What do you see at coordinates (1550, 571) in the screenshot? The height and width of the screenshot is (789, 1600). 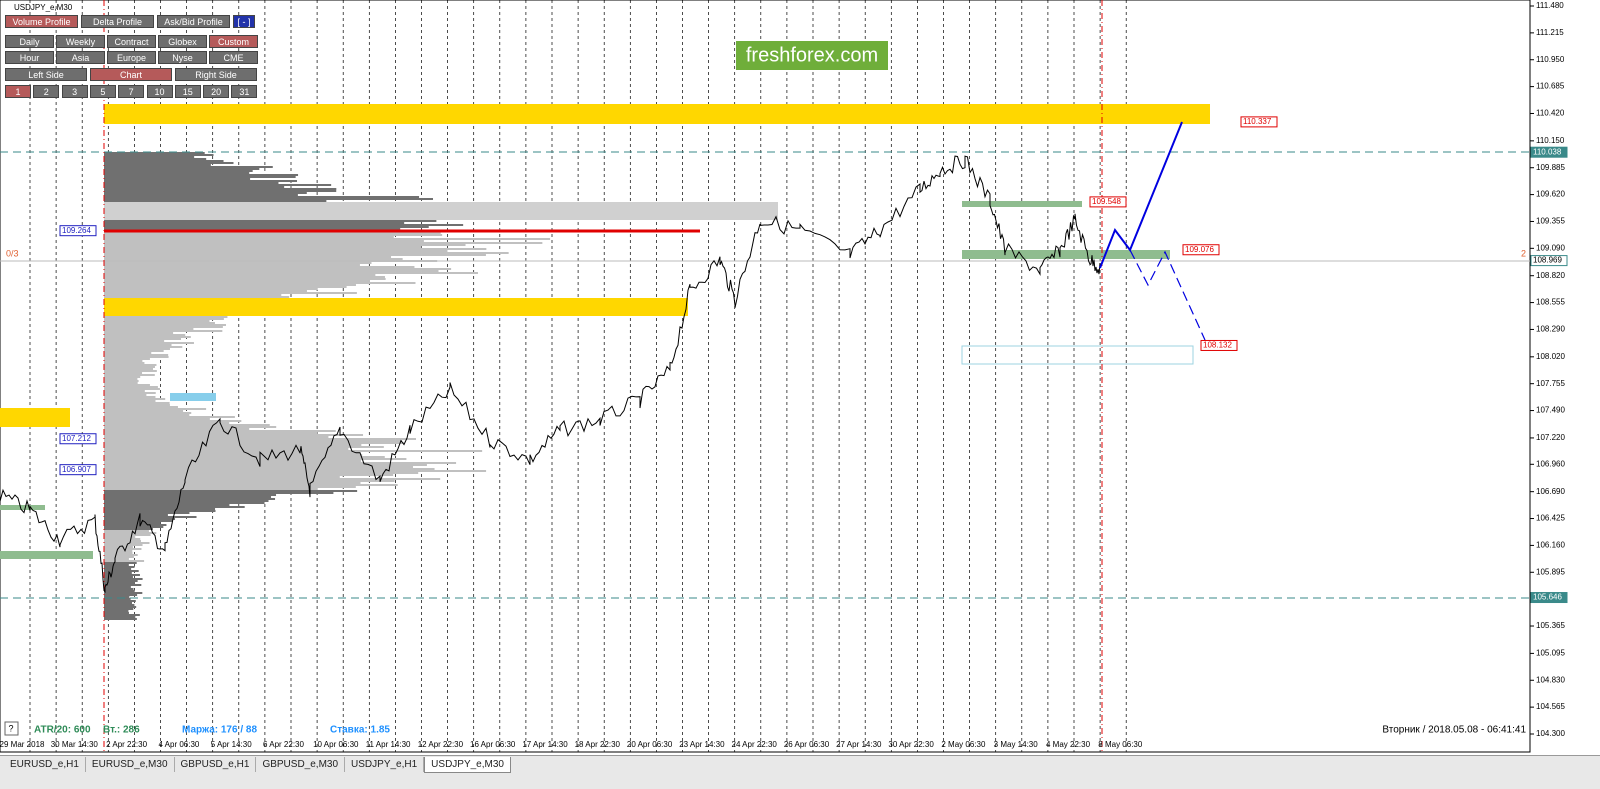 I see `price-label: 105.895` at bounding box center [1550, 571].